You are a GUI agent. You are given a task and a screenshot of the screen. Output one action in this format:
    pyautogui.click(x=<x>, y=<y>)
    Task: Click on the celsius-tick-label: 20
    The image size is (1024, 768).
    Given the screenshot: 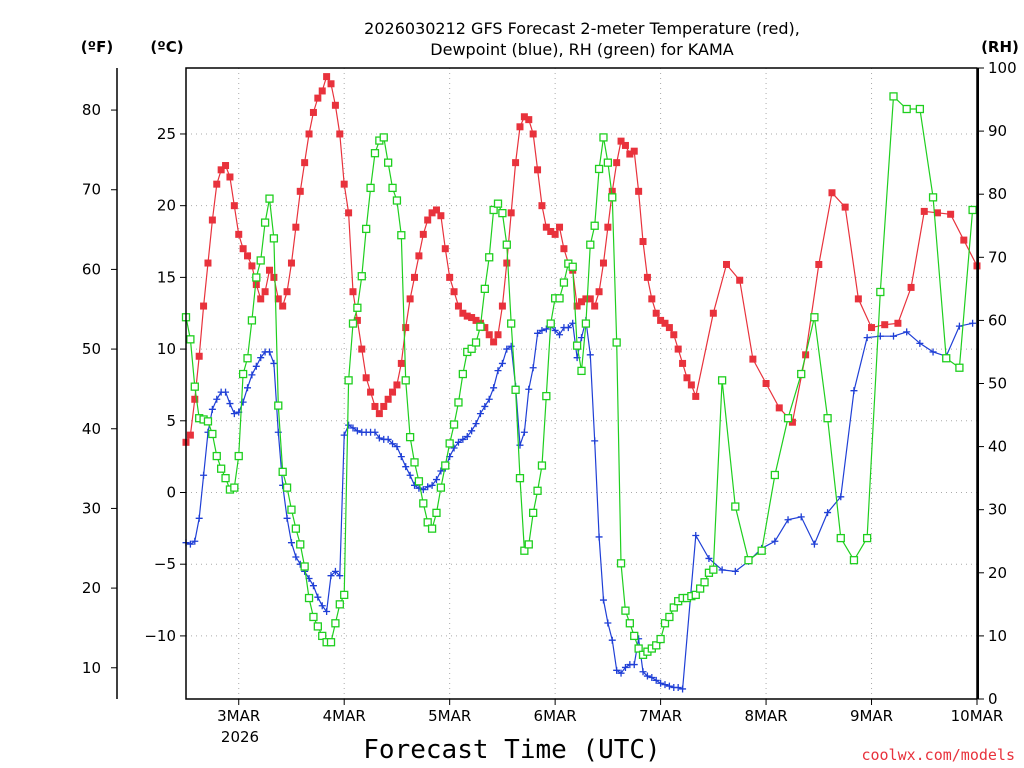 What is the action you would take?
    pyautogui.click(x=166, y=206)
    